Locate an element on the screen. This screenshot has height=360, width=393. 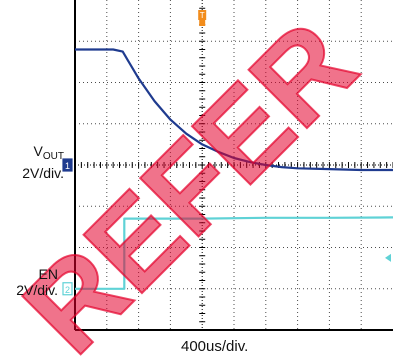
trigger-marker-label: T is located at coordinates (202, 15).